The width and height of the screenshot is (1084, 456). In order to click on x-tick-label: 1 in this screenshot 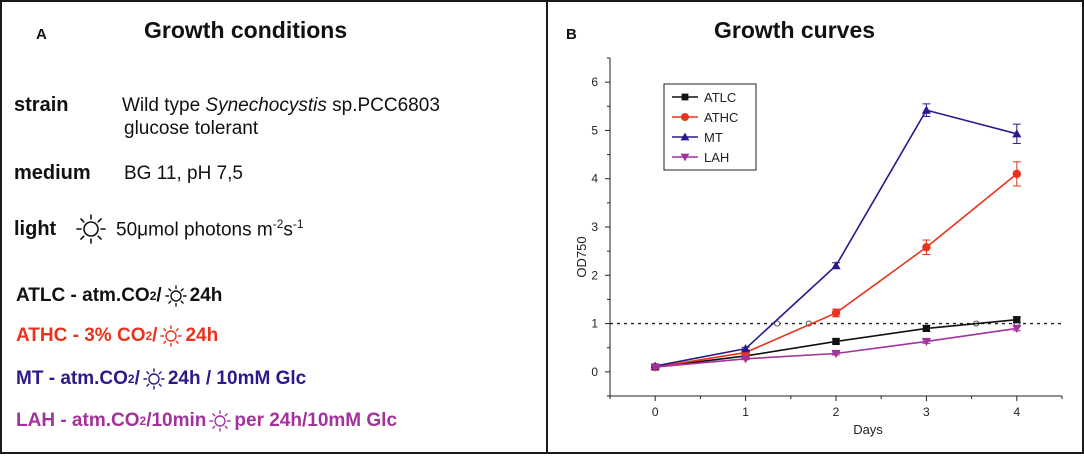, I will do `click(745, 412)`.